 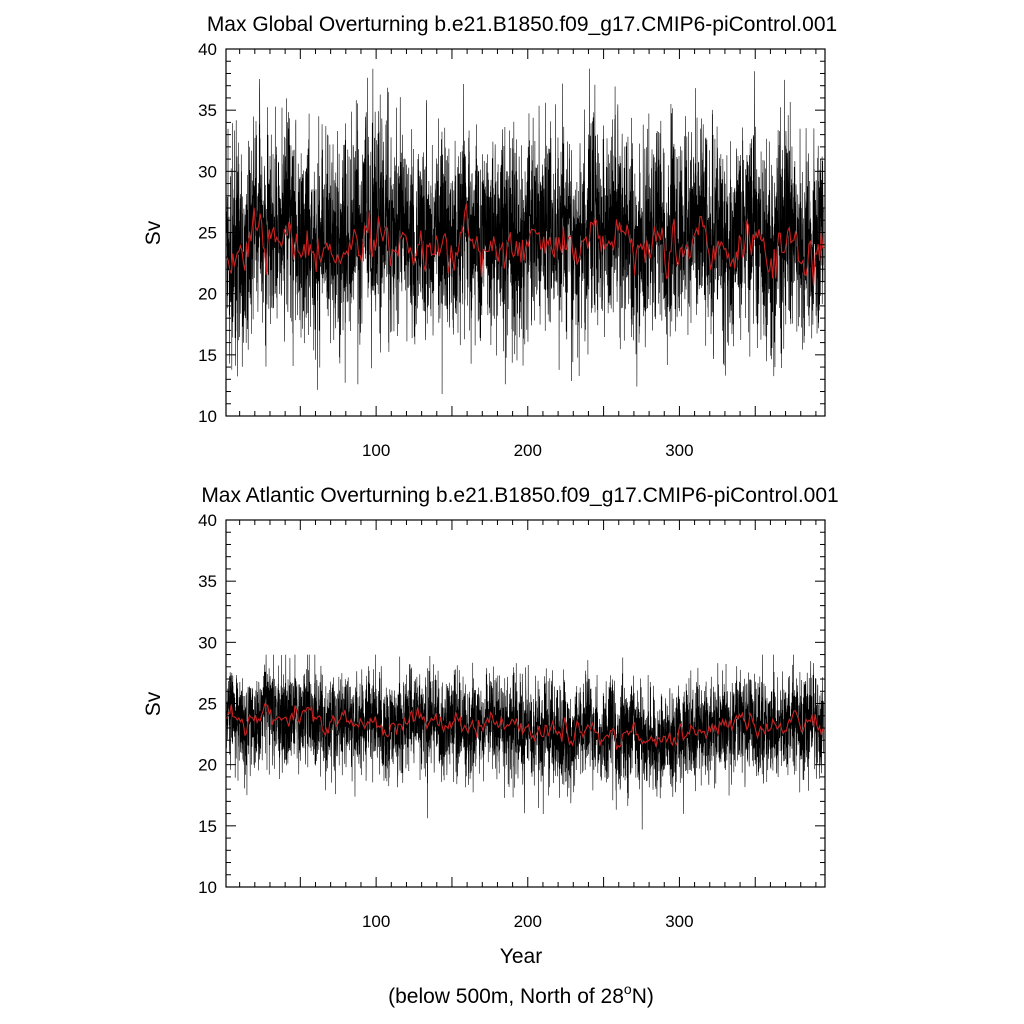 I want to click on degree-mark: o, so click(x=628, y=989).